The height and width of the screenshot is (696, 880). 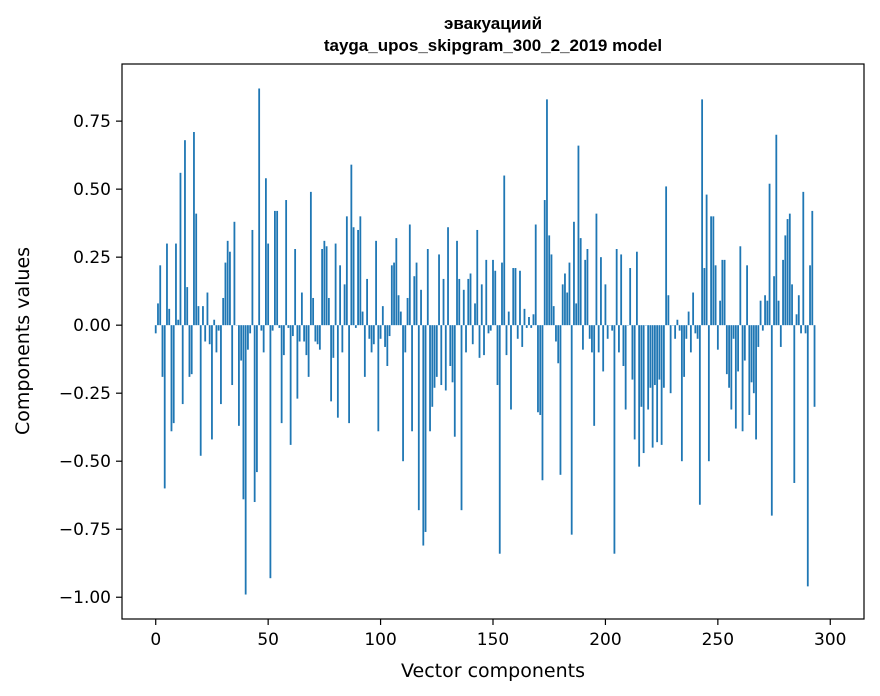 I want to click on y-tick-label: −0.25, so click(x=85, y=394).